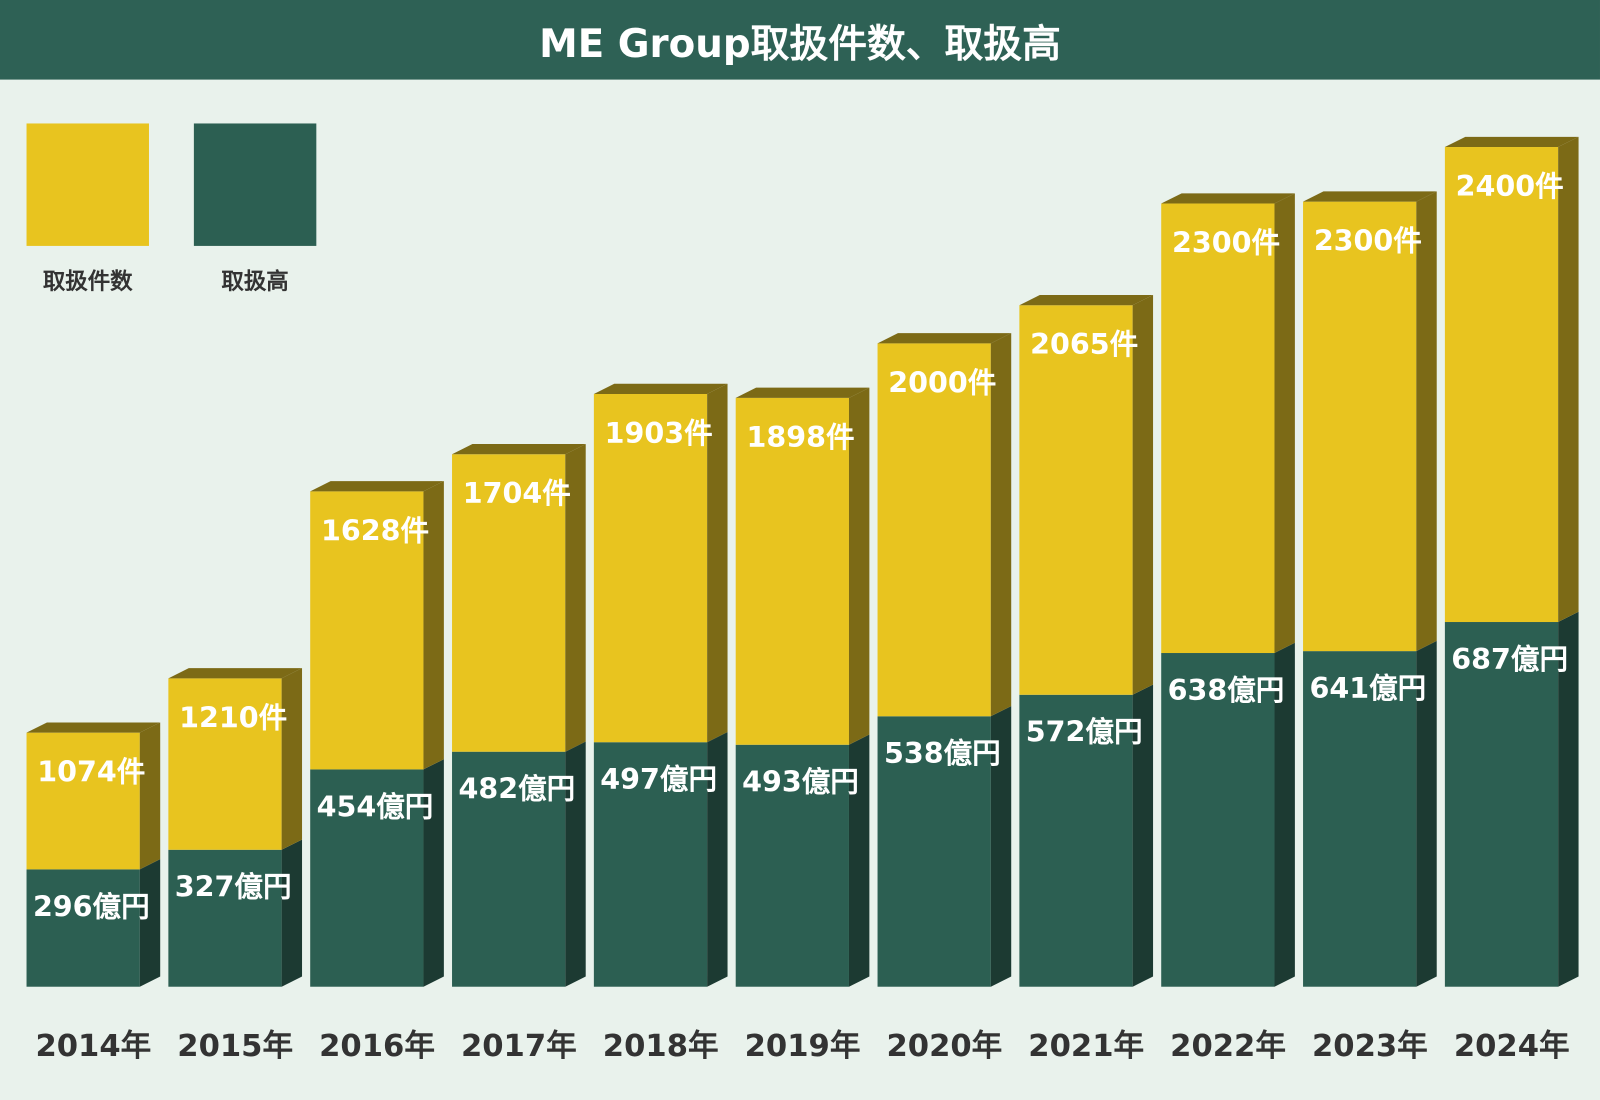 This screenshot has width=1600, height=1100. What do you see at coordinates (800, 40) in the screenshot?
I see `chart-title: ME Group取扱件数、取扱高` at bounding box center [800, 40].